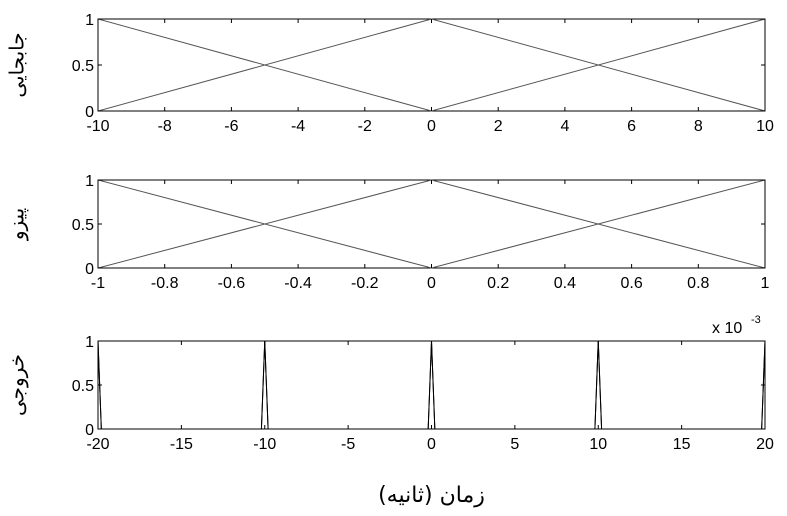 The width and height of the screenshot is (787, 516). What do you see at coordinates (365, 126) in the screenshot?
I see `x-tick-label: -2` at bounding box center [365, 126].